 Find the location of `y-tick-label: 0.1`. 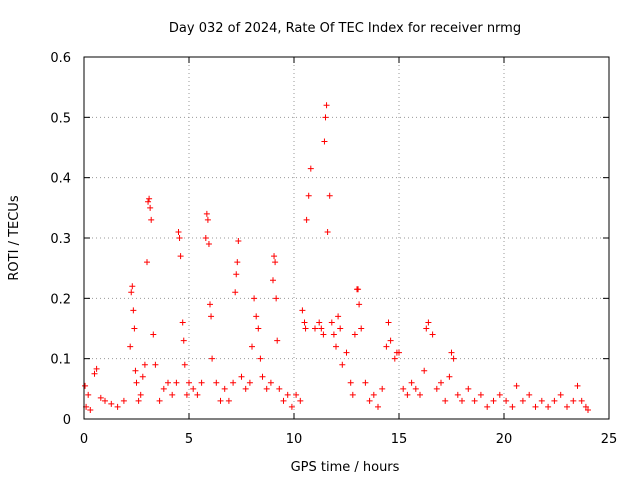

y-tick-label: 0.1 is located at coordinates (60, 360).